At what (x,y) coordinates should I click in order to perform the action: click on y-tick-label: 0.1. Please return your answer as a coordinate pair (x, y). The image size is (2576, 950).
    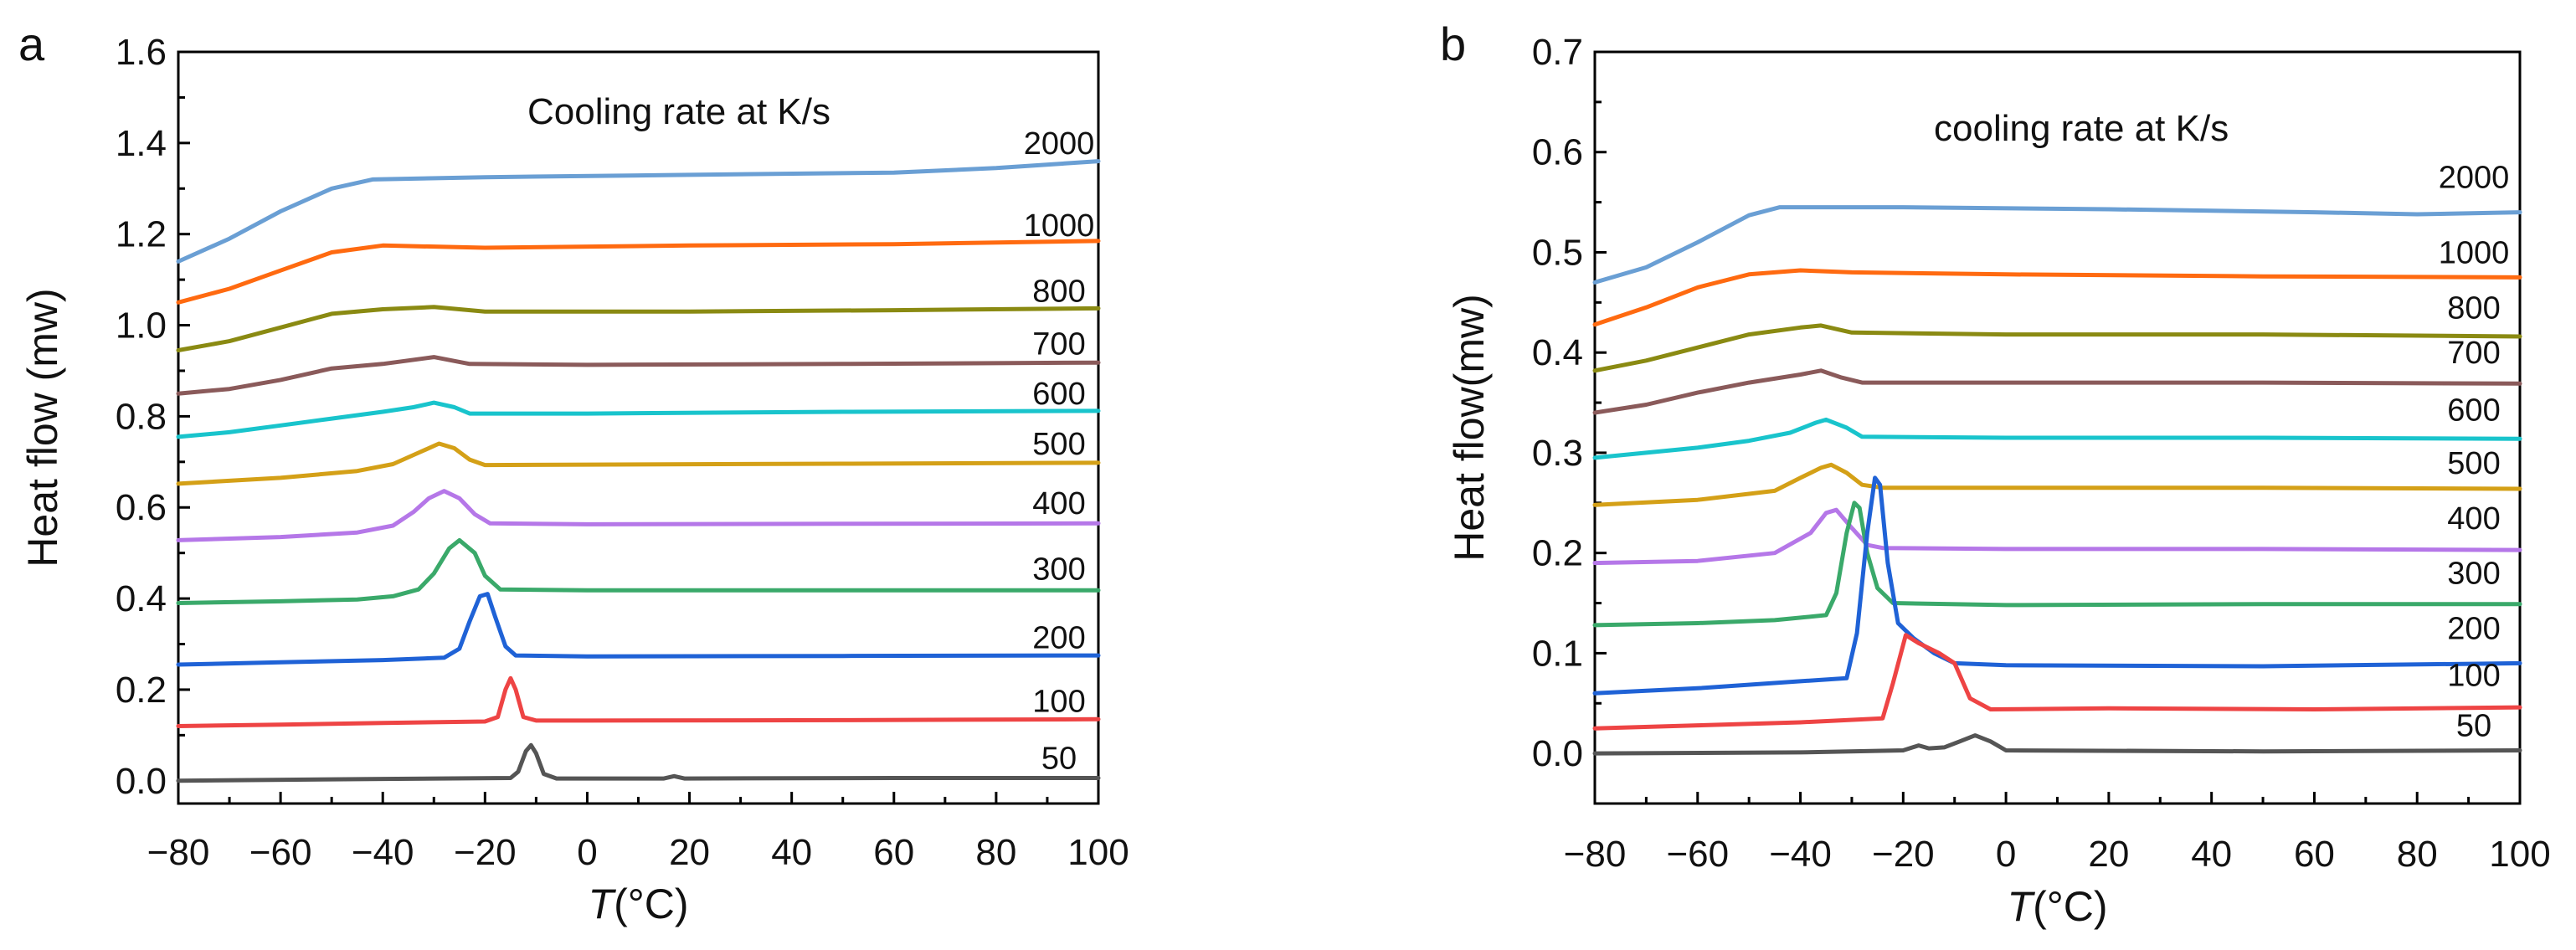
    Looking at the image, I should click on (1558, 653).